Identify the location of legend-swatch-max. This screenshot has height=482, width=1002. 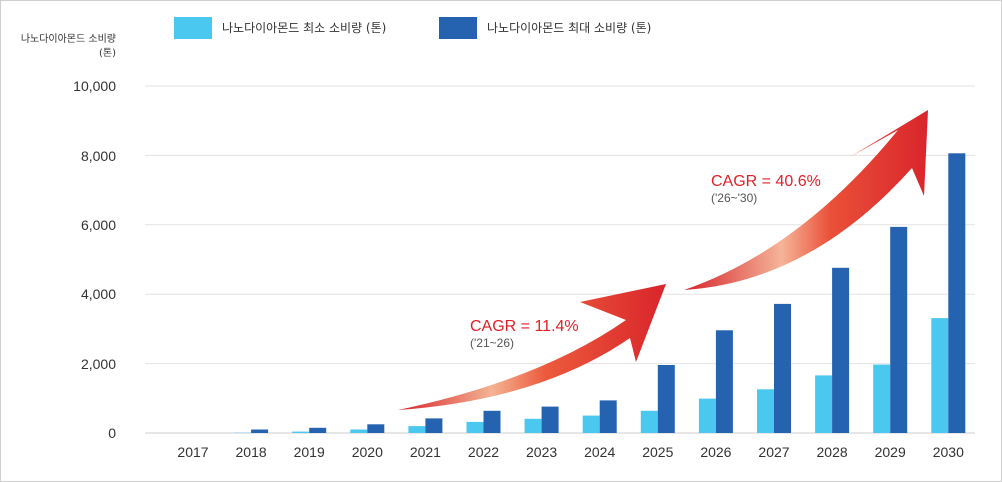
(458, 28).